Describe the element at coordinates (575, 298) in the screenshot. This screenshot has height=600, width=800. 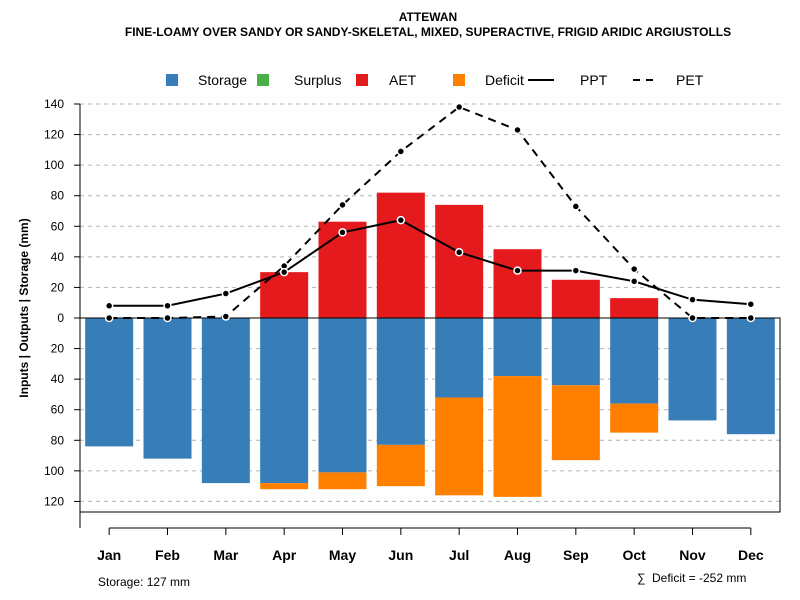
I see `aet-bar-sep` at that location.